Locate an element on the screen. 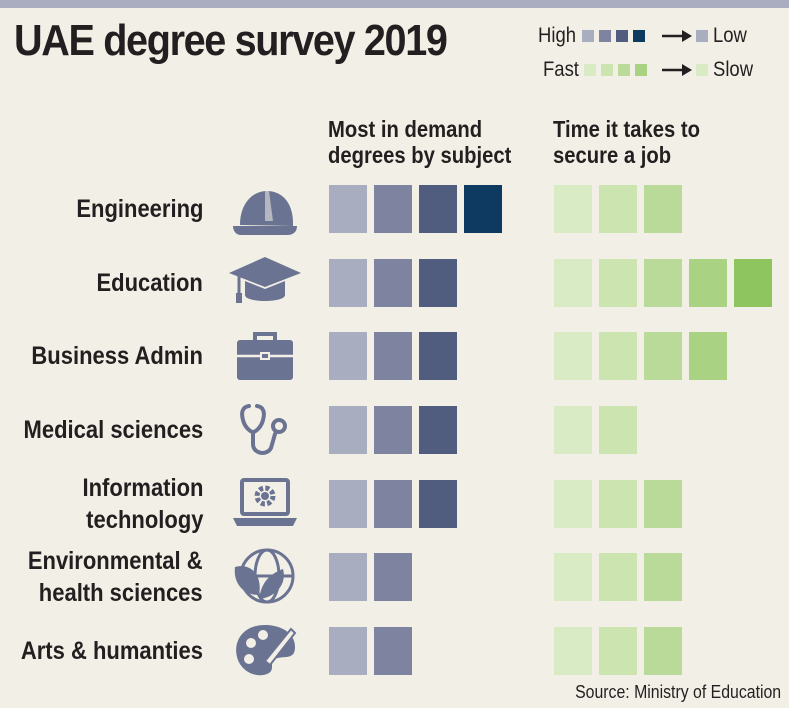 This screenshot has width=789, height=708. laptop-gear-icon is located at coordinates (265, 504).